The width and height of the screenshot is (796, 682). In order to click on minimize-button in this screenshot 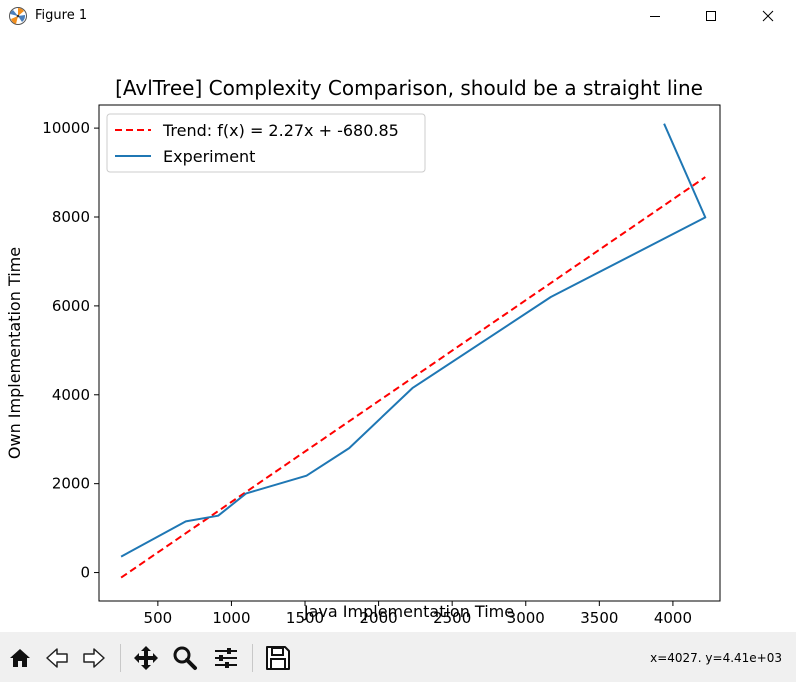, I will do `click(655, 16)`.